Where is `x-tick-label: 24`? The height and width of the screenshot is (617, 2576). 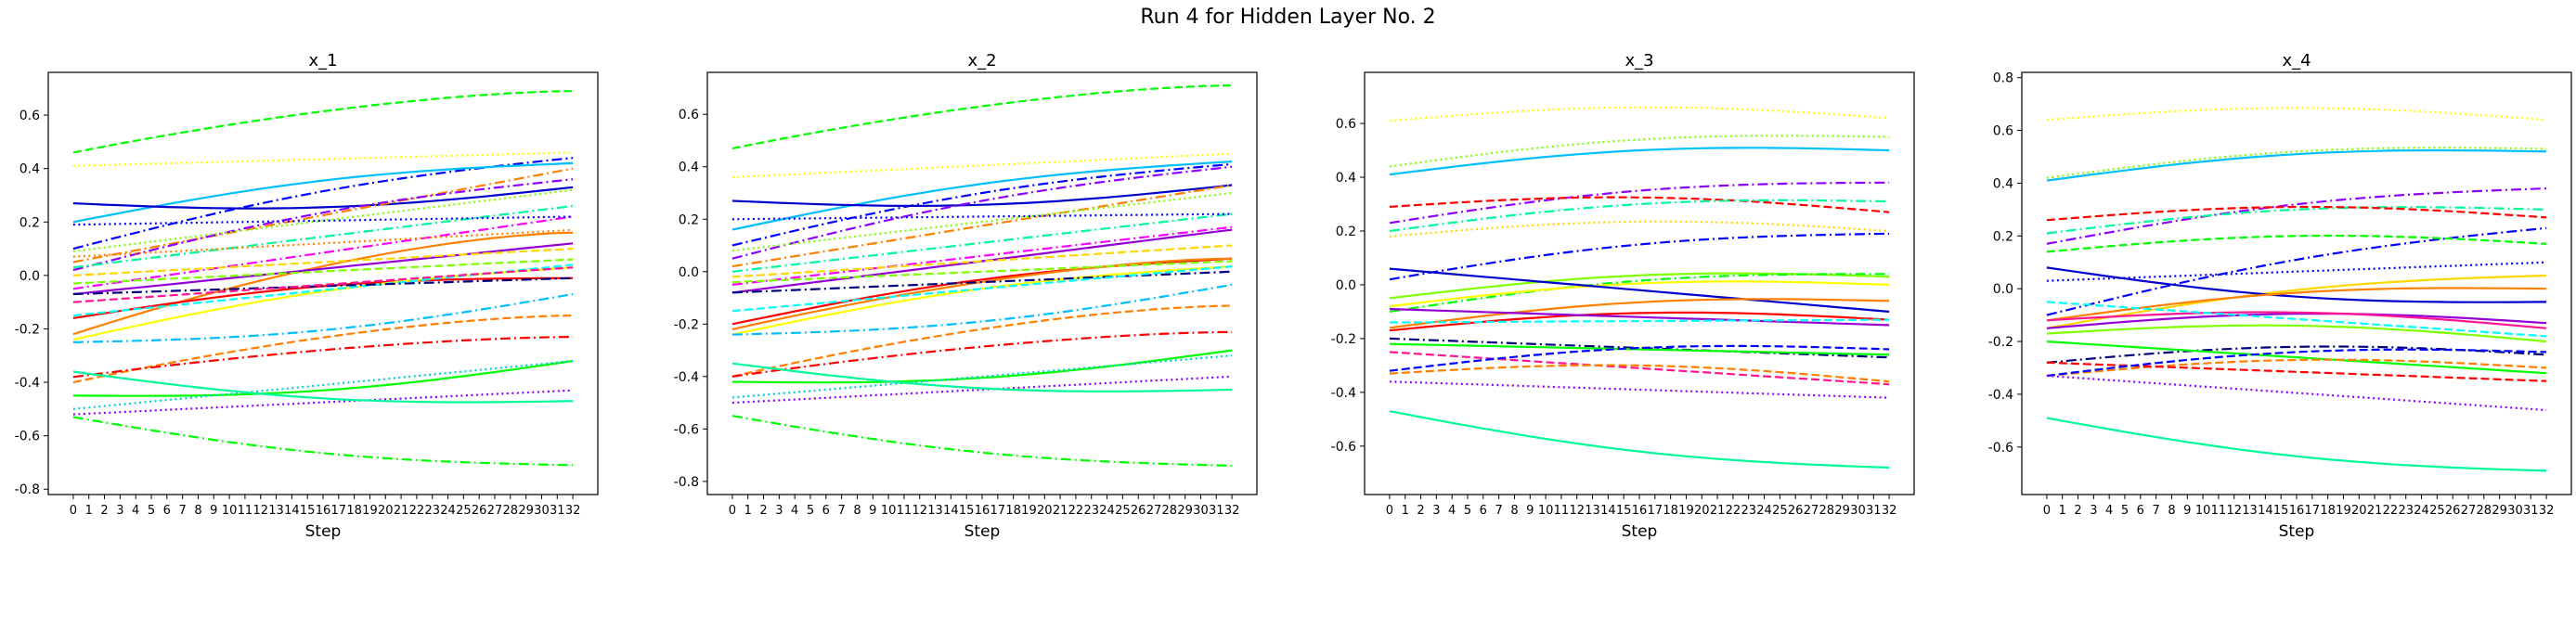 x-tick-label: 24 is located at coordinates (2421, 511).